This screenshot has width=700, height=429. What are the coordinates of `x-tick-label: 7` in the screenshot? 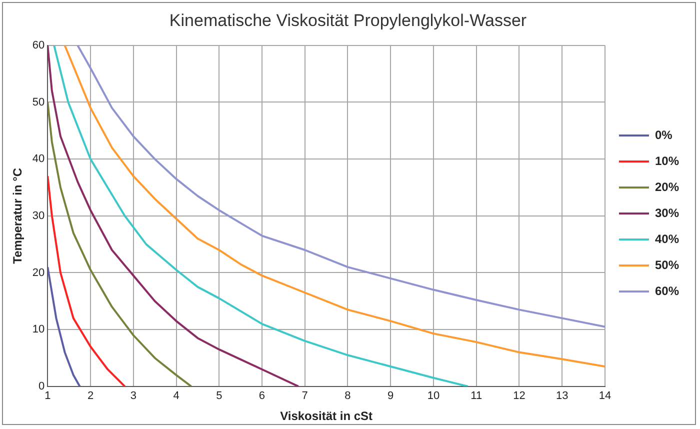 It's located at (305, 396).